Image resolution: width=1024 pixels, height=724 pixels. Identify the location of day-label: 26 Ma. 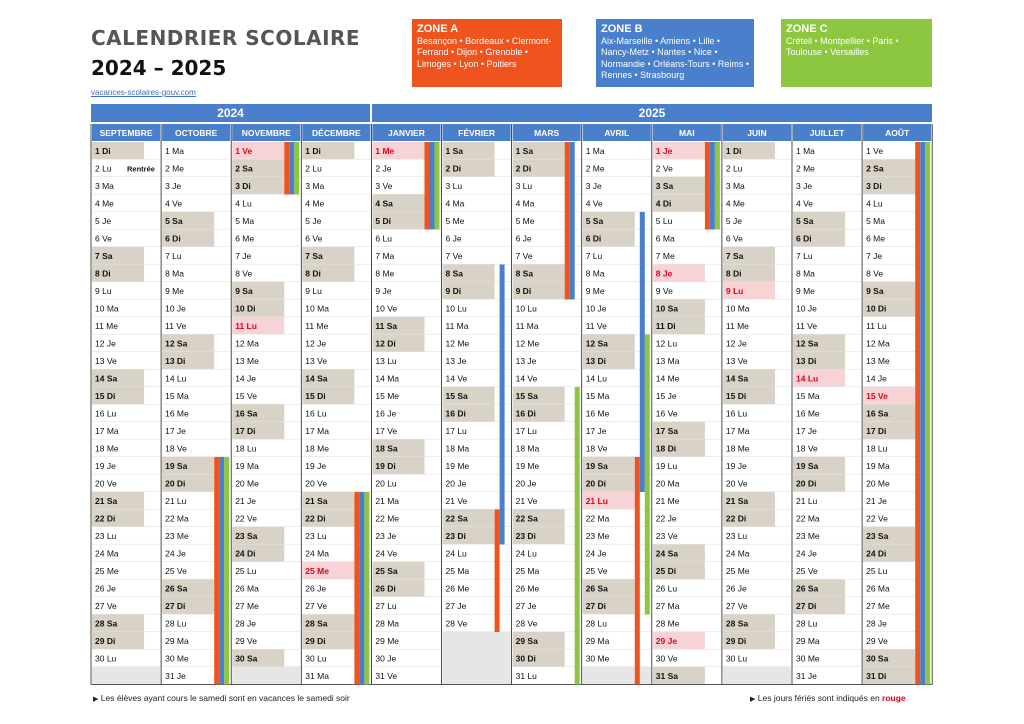
(247, 589).